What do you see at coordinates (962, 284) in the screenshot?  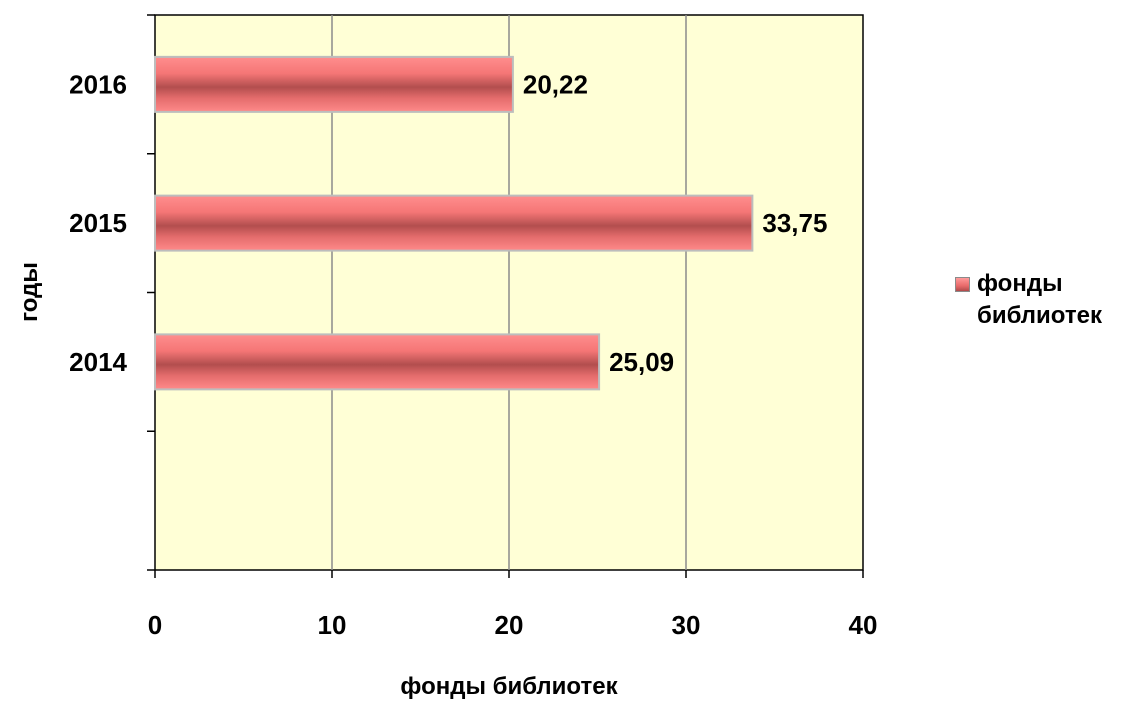 I see `legend-swatch` at bounding box center [962, 284].